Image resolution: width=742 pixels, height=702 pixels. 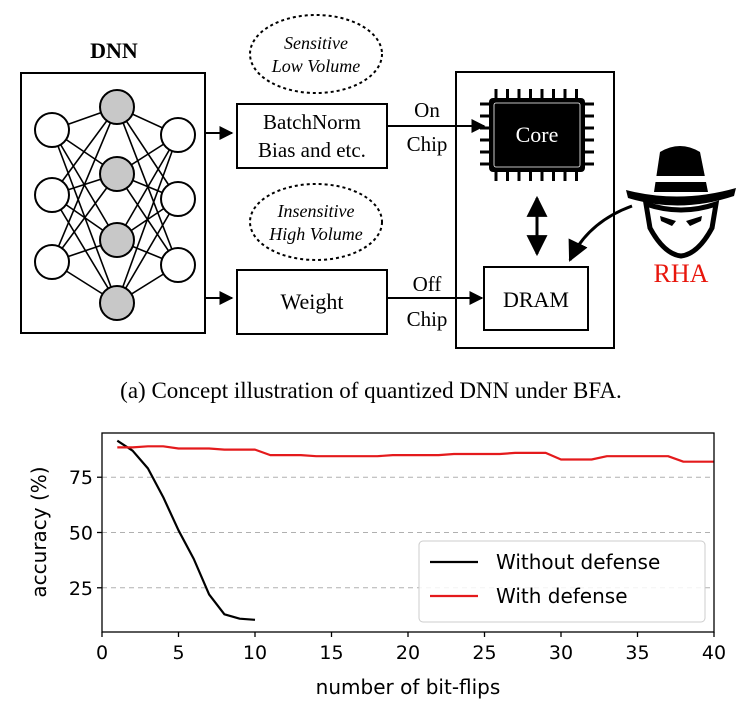 I want to click on dram-text: DRAM, so click(x=536, y=299).